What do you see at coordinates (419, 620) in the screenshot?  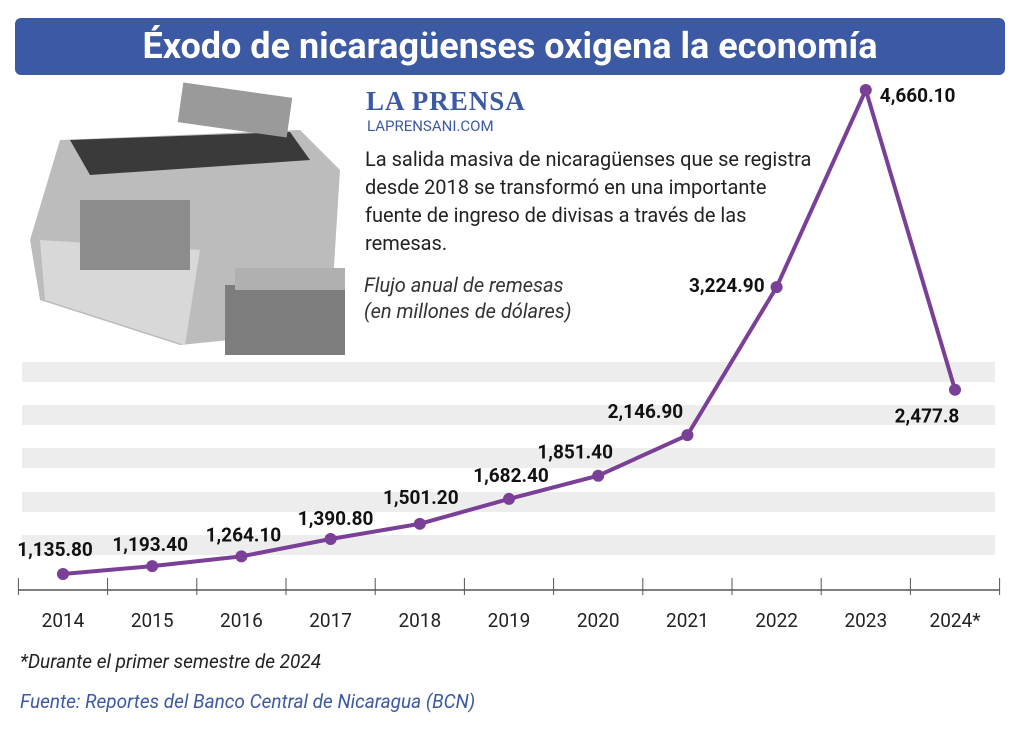 I see `x-tick-label: 2018` at bounding box center [419, 620].